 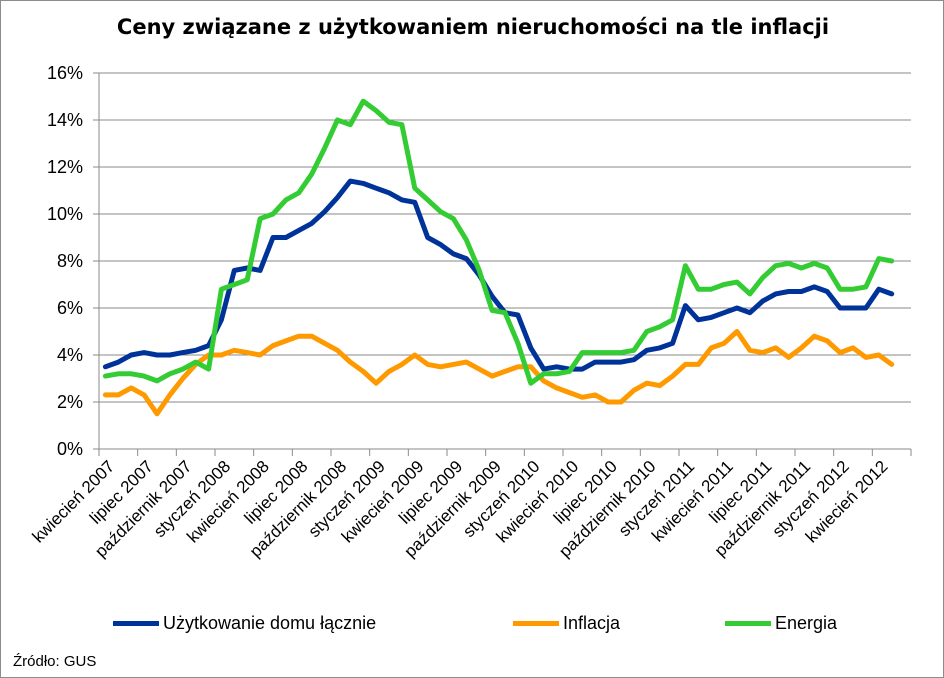 I want to click on legend: Użytkowanie domu łącznie Inflacja Energia, so click(x=472, y=625).